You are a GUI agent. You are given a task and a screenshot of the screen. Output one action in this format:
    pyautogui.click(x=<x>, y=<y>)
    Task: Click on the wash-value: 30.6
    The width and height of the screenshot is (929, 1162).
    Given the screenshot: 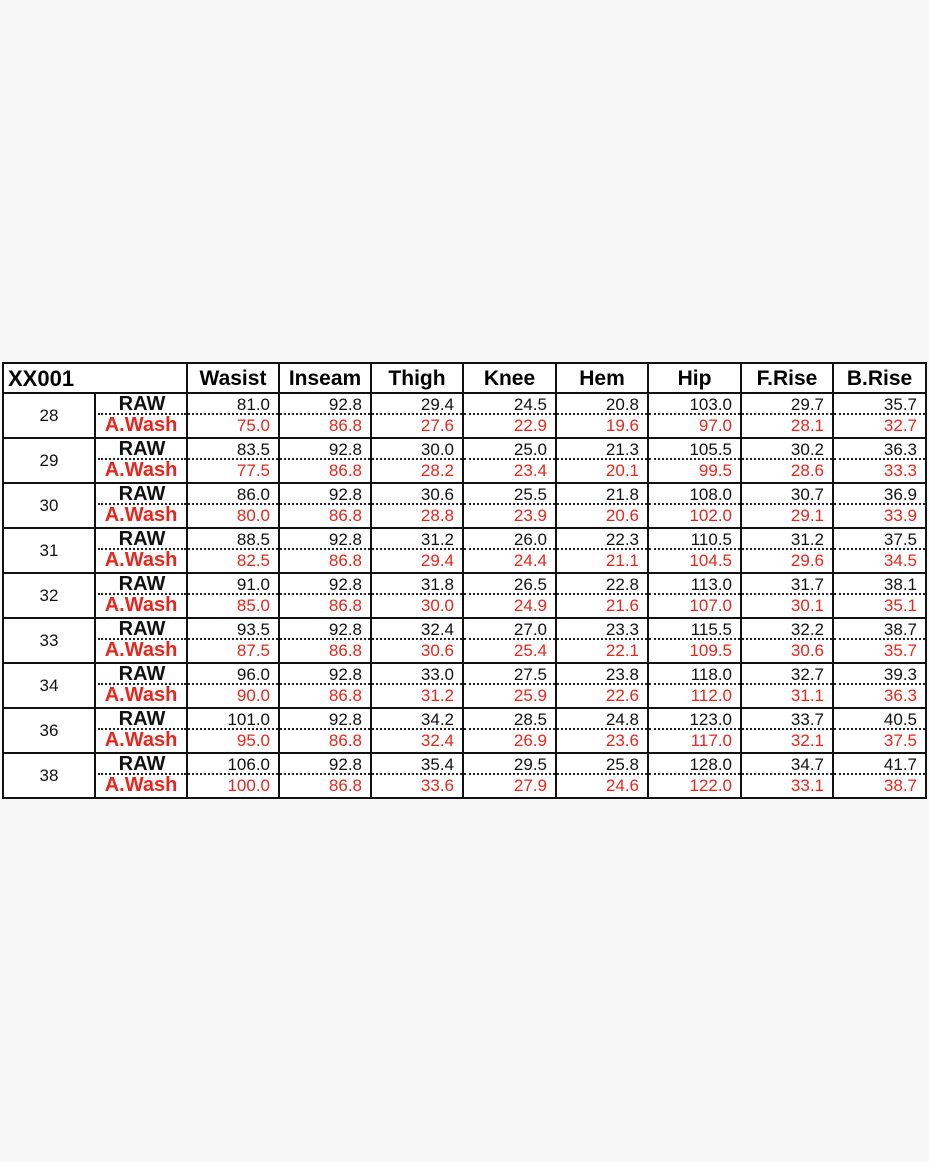 What is the action you would take?
    pyautogui.click(x=437, y=650)
    